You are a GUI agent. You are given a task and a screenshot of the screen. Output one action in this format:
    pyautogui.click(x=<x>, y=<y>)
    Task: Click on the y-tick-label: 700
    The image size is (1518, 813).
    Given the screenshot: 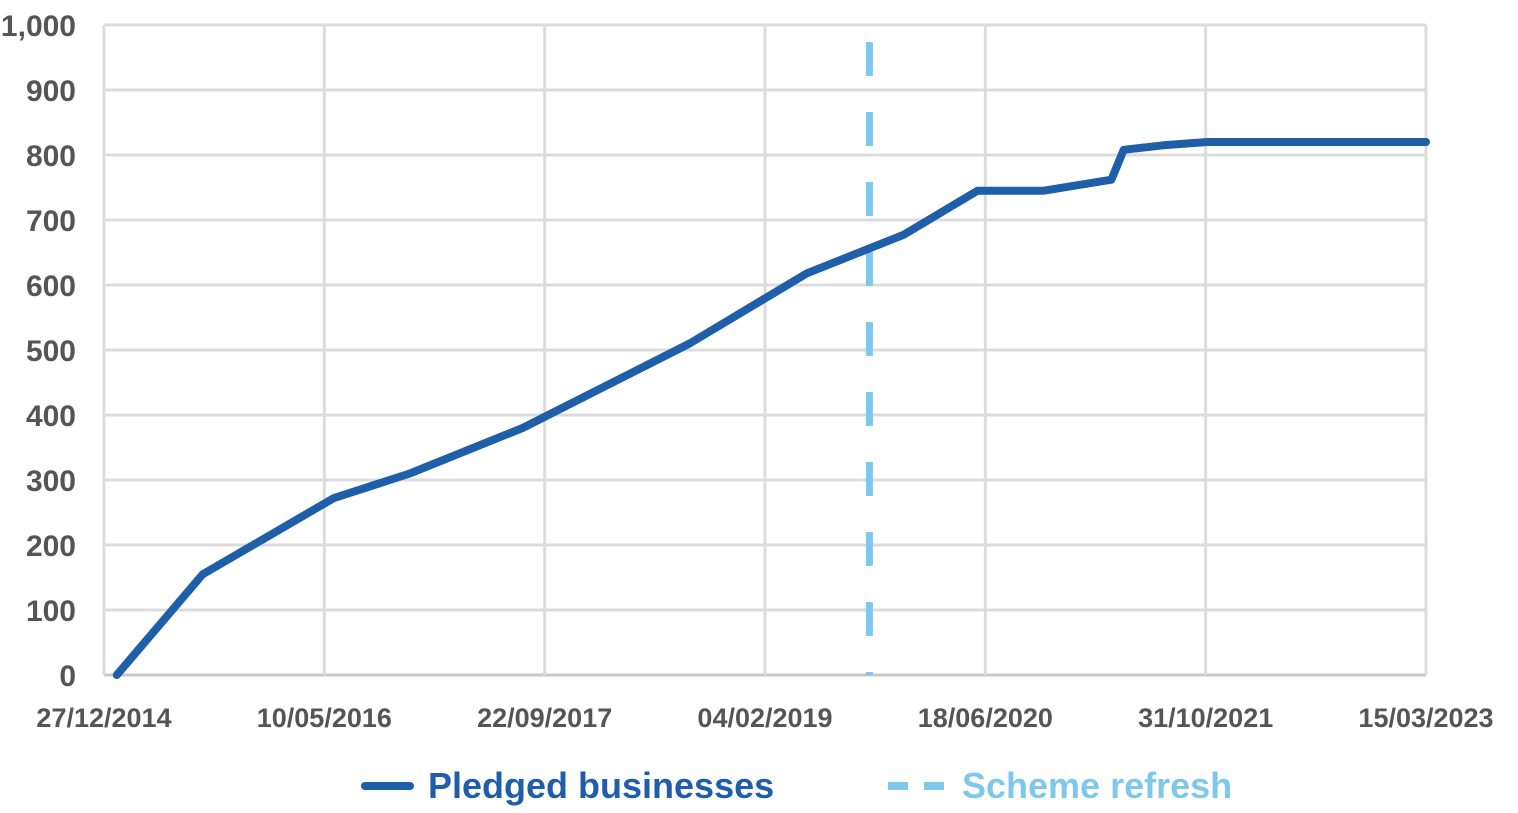 What is the action you would take?
    pyautogui.click(x=51, y=221)
    